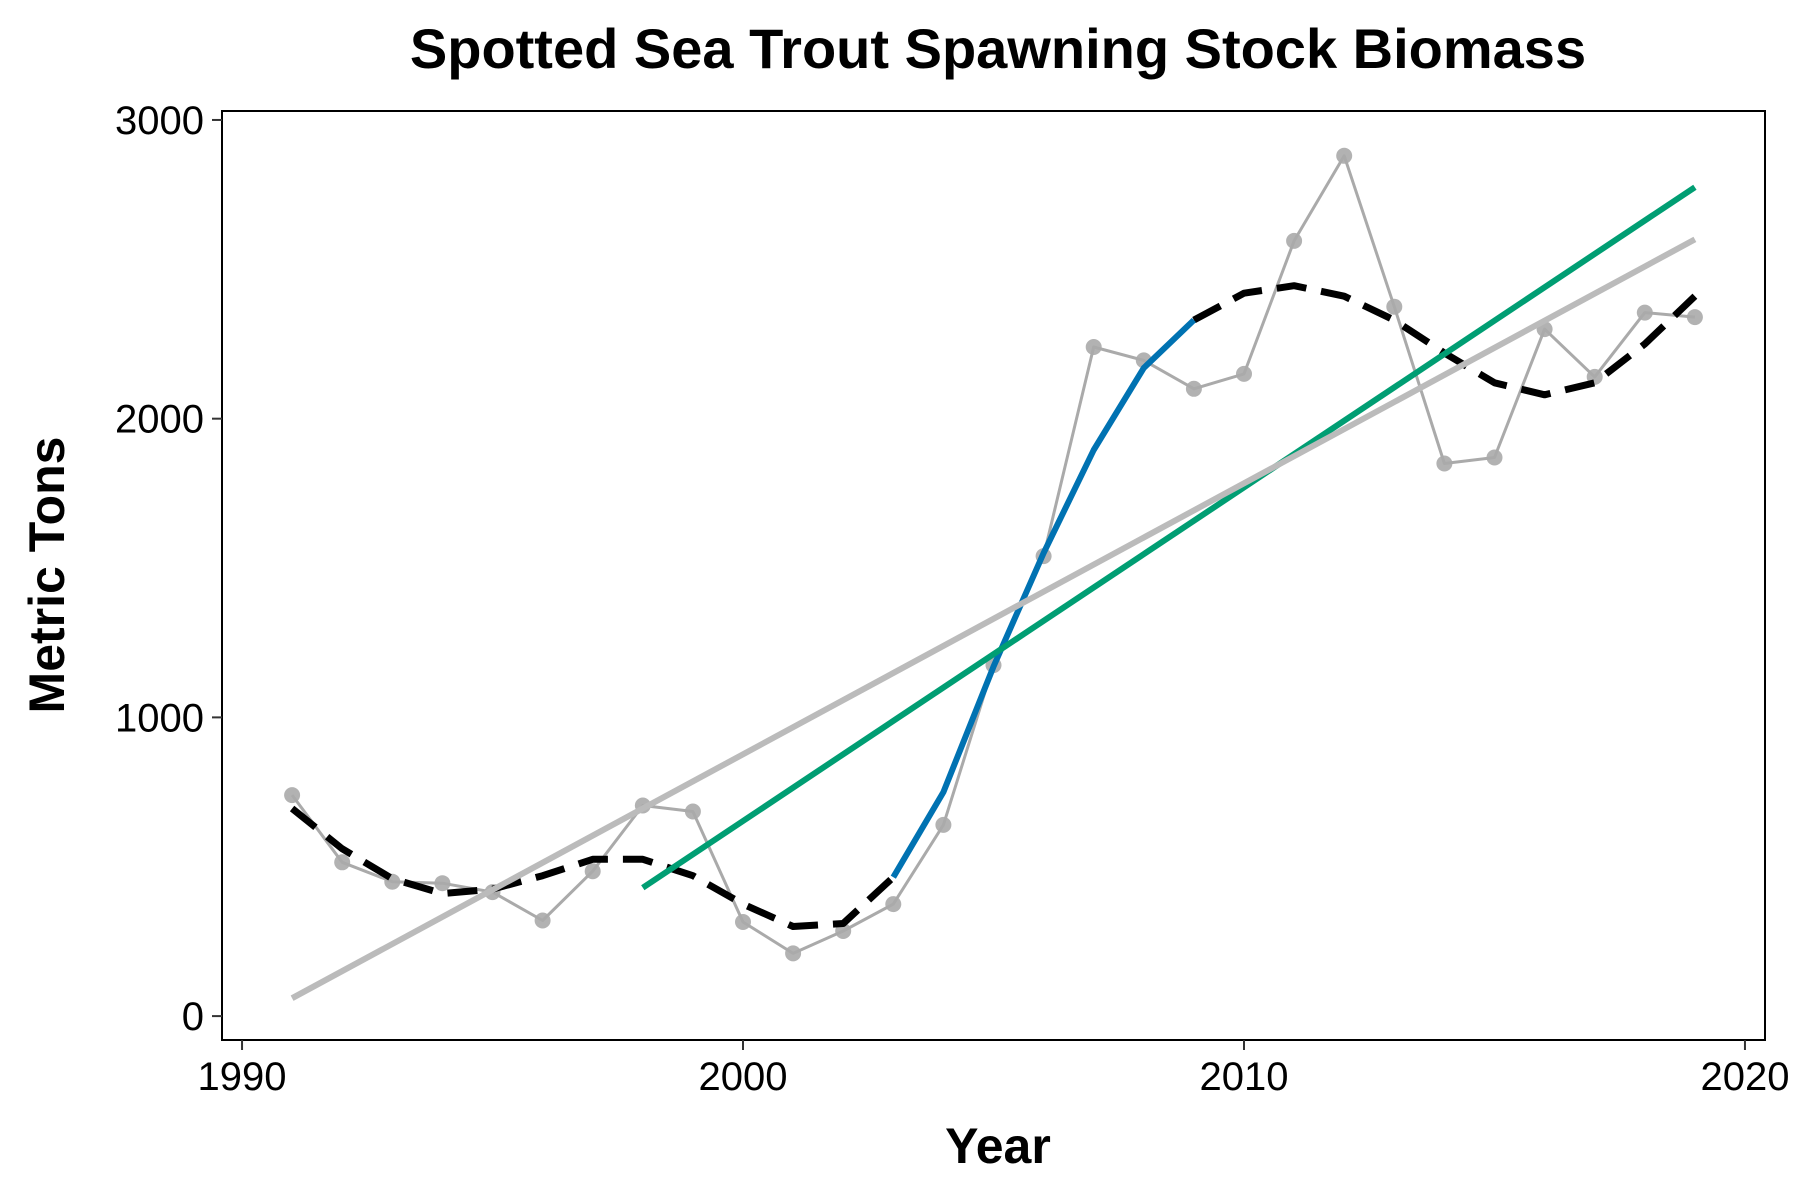 This screenshot has width=1800, height=1200. Describe the element at coordinates (159, 420) in the screenshot. I see `y-tick-label: 2000` at that location.